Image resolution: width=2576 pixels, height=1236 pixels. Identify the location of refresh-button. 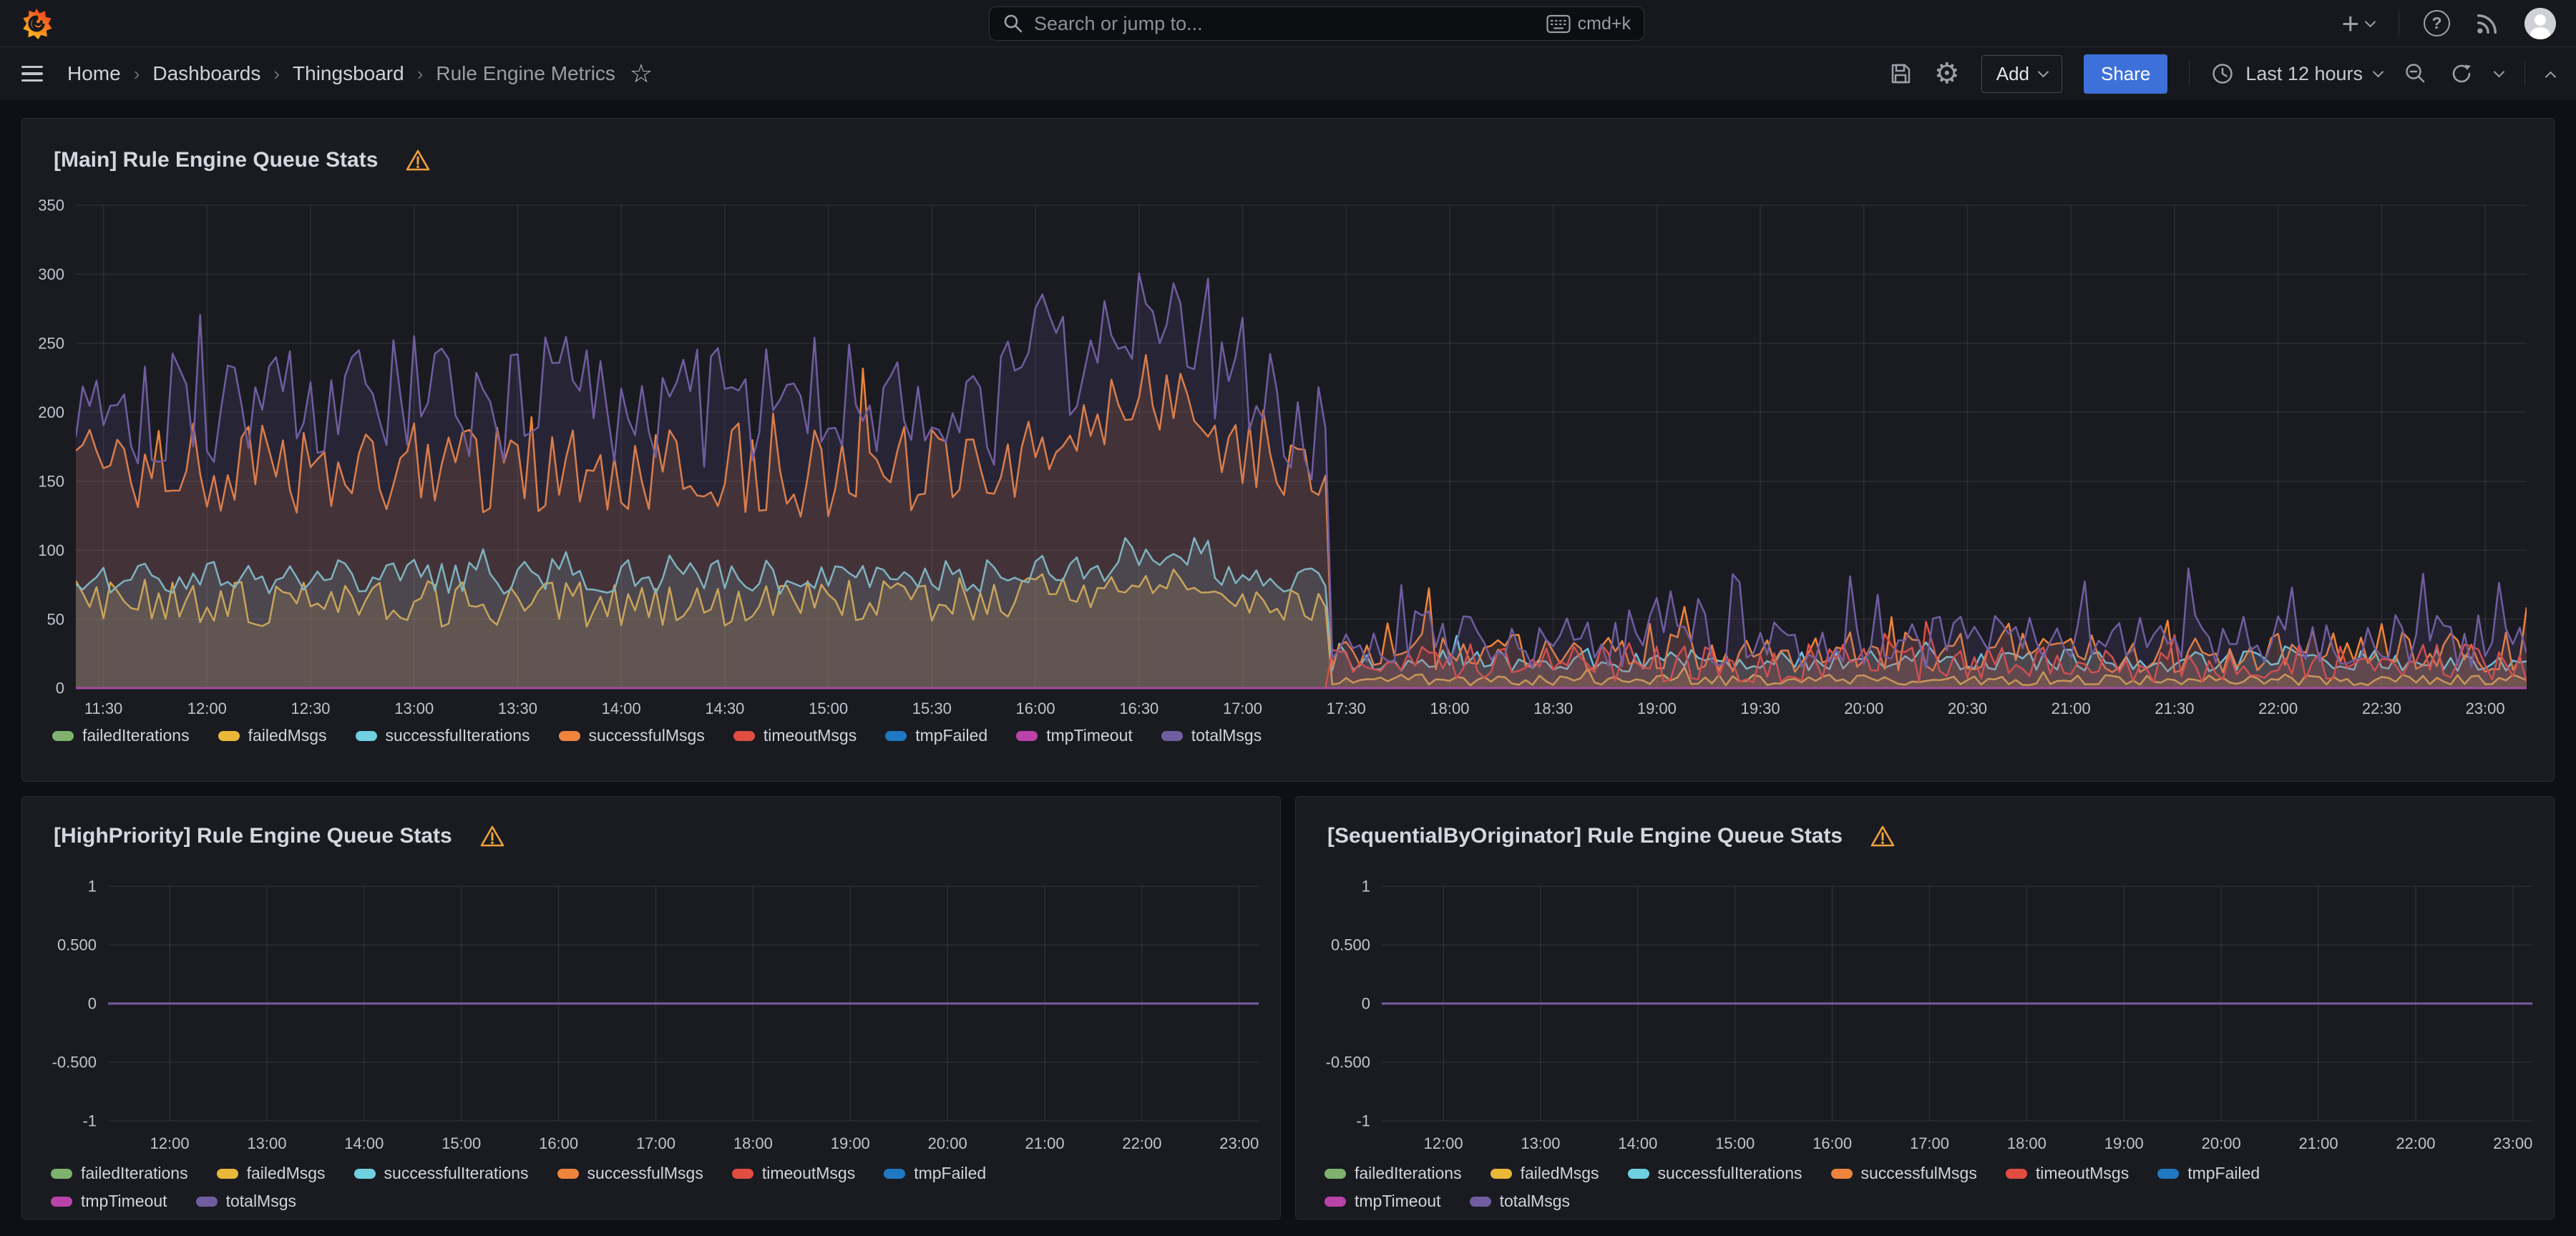
(2461, 74).